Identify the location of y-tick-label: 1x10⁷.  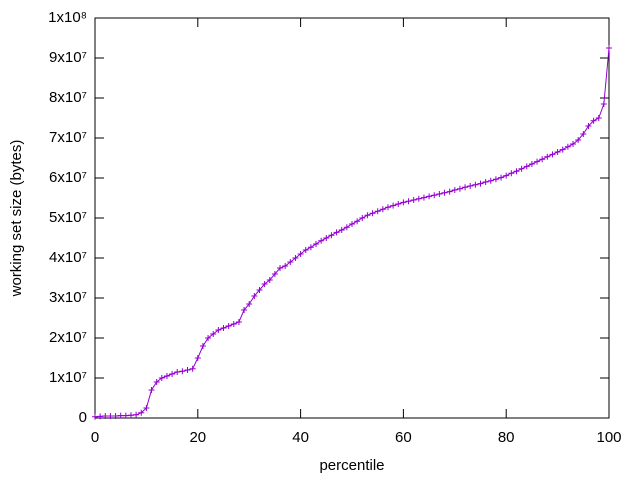
(68, 377).